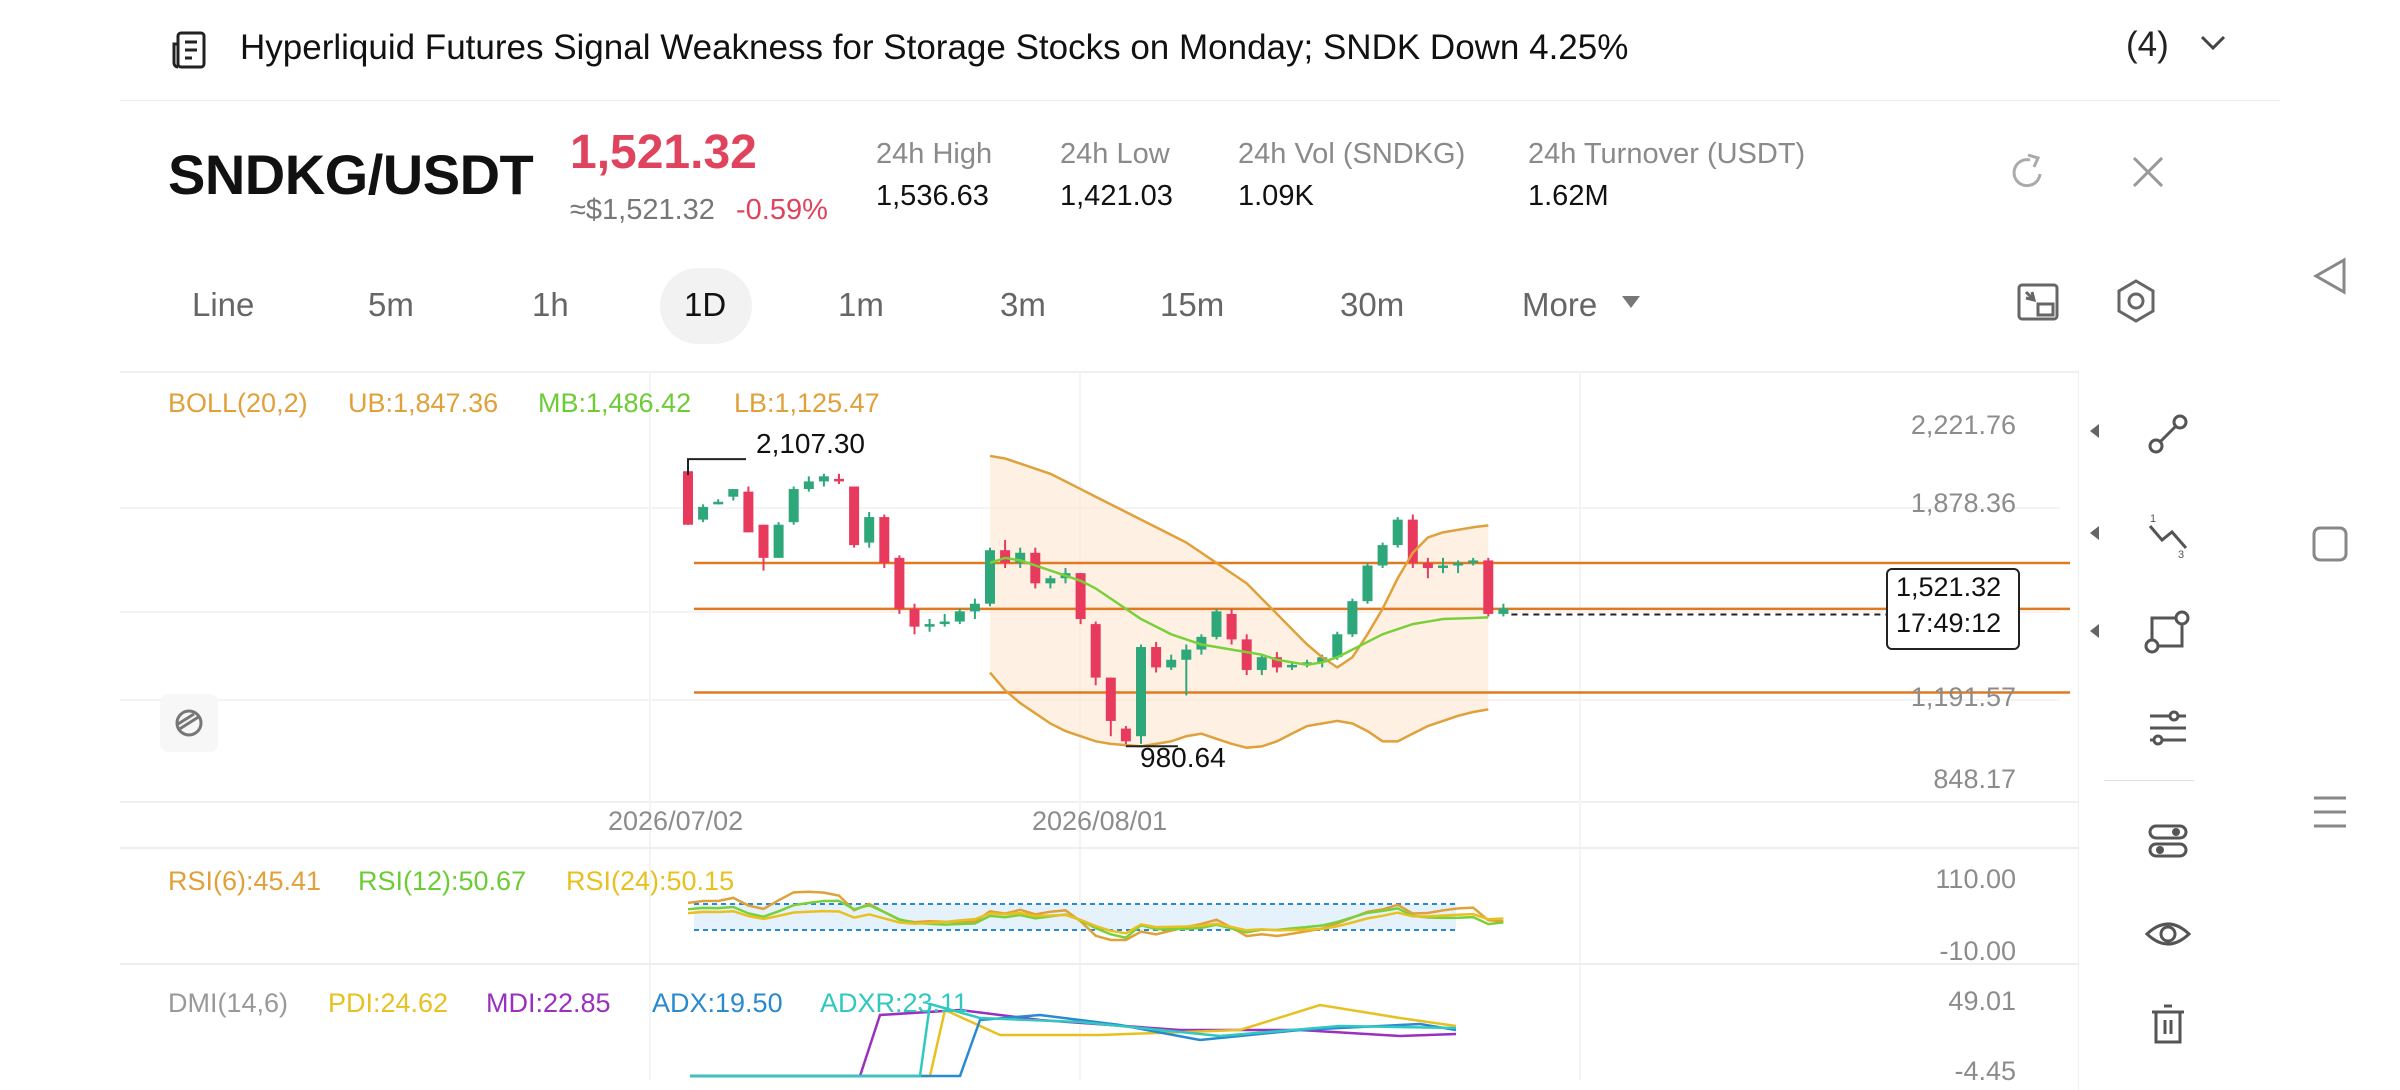  What do you see at coordinates (2330, 544) in the screenshot?
I see `home-icon` at bounding box center [2330, 544].